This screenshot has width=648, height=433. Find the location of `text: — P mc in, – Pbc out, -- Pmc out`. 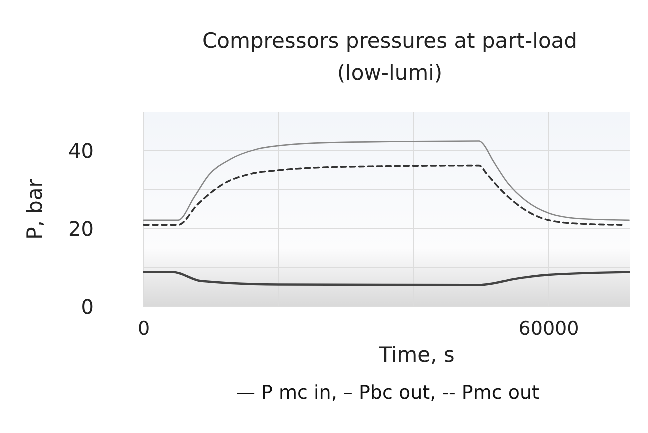

text: — P mc in, – Pbc out, -- Pmc out is located at coordinates (388, 393).